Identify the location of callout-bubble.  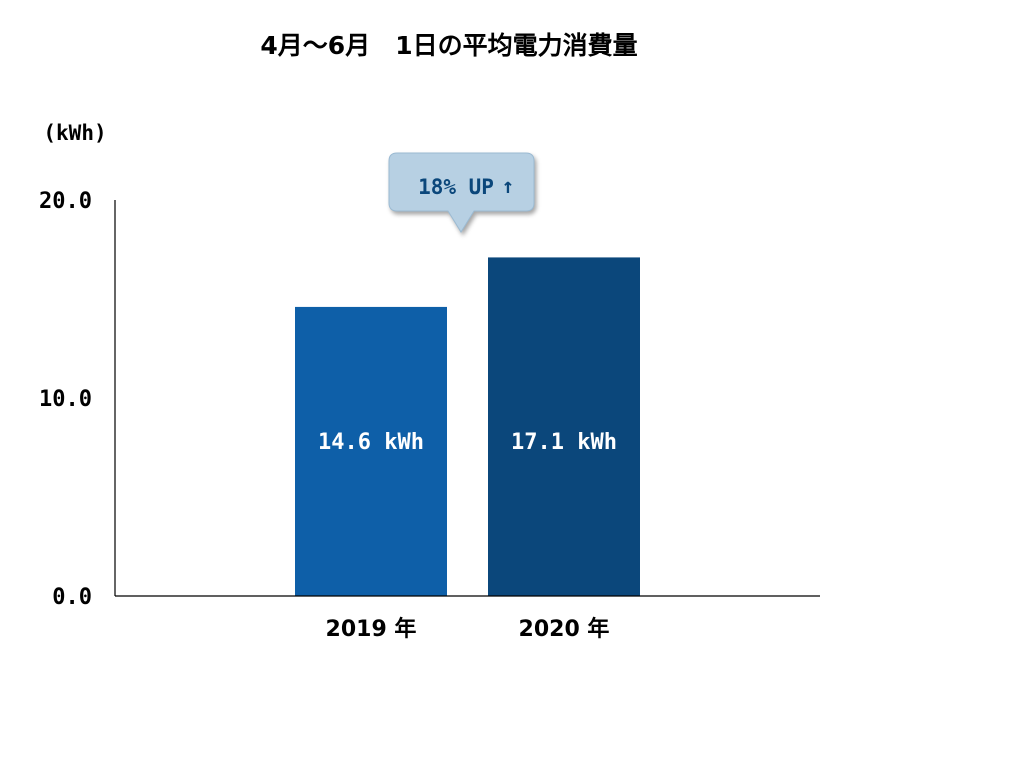
(461, 192).